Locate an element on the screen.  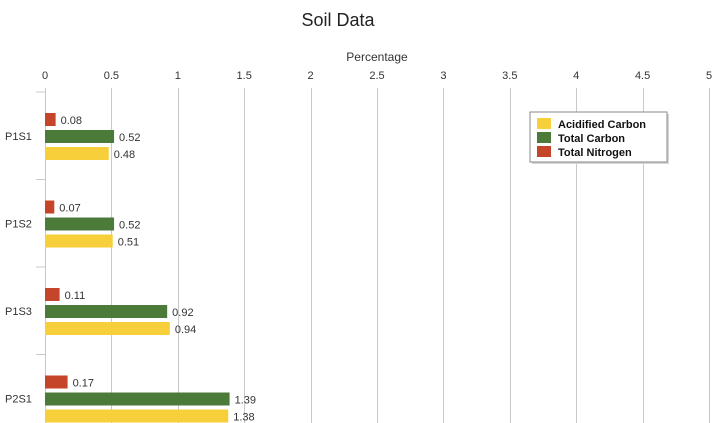
category-label-P1S1: P1S1 is located at coordinates (18, 137).